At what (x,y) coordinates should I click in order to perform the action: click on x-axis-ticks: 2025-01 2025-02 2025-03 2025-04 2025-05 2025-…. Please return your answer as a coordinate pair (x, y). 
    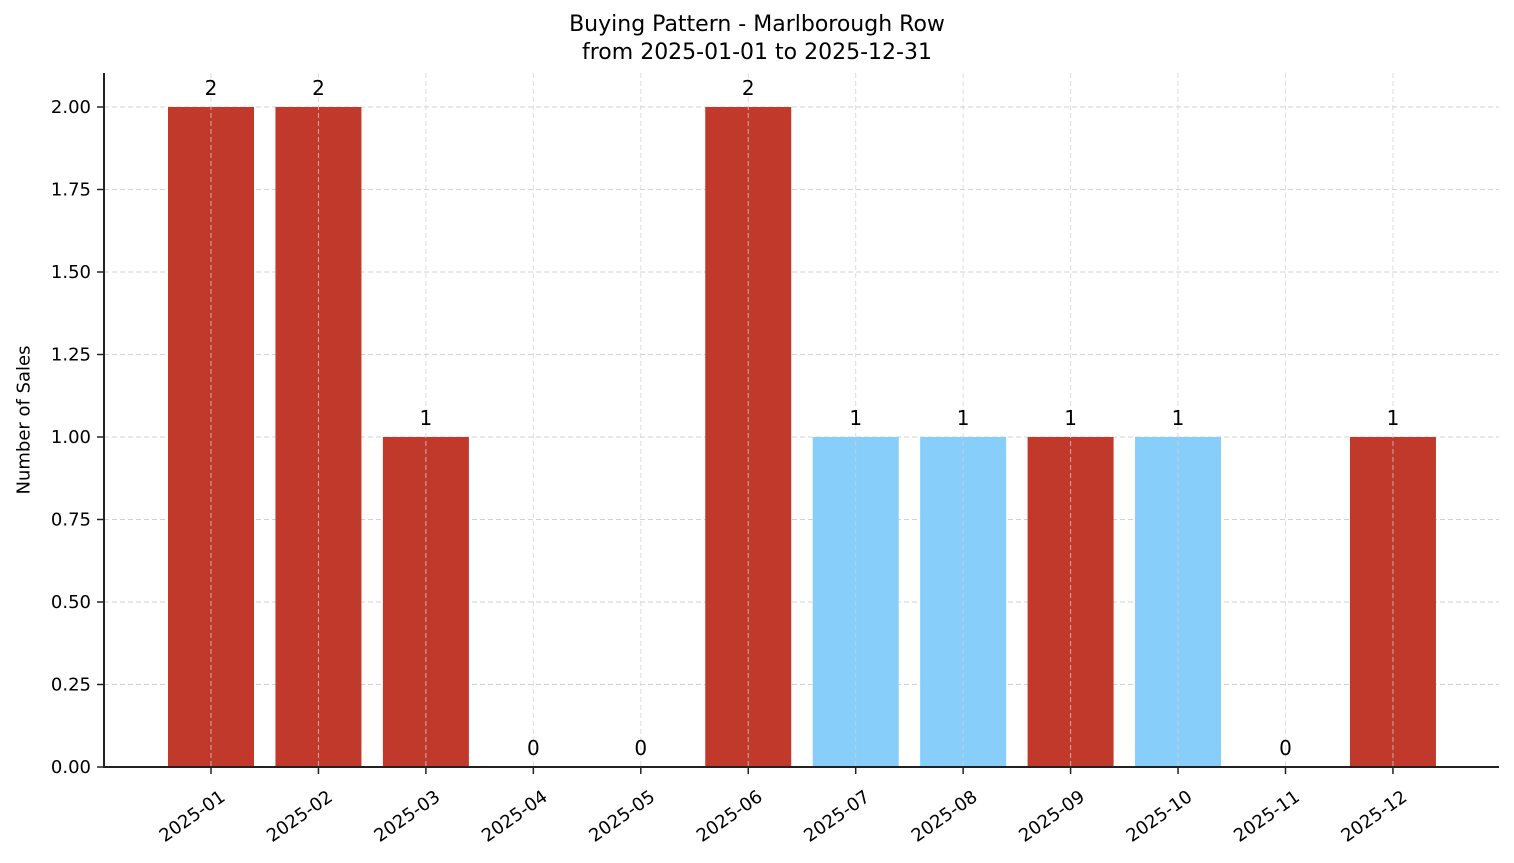
    Looking at the image, I should click on (783, 807).